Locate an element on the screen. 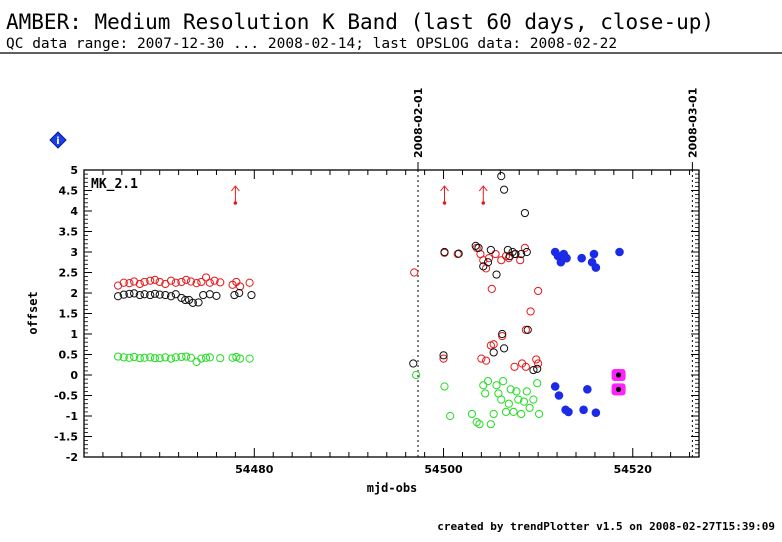  y-tick-label: 4 is located at coordinates (74, 211).